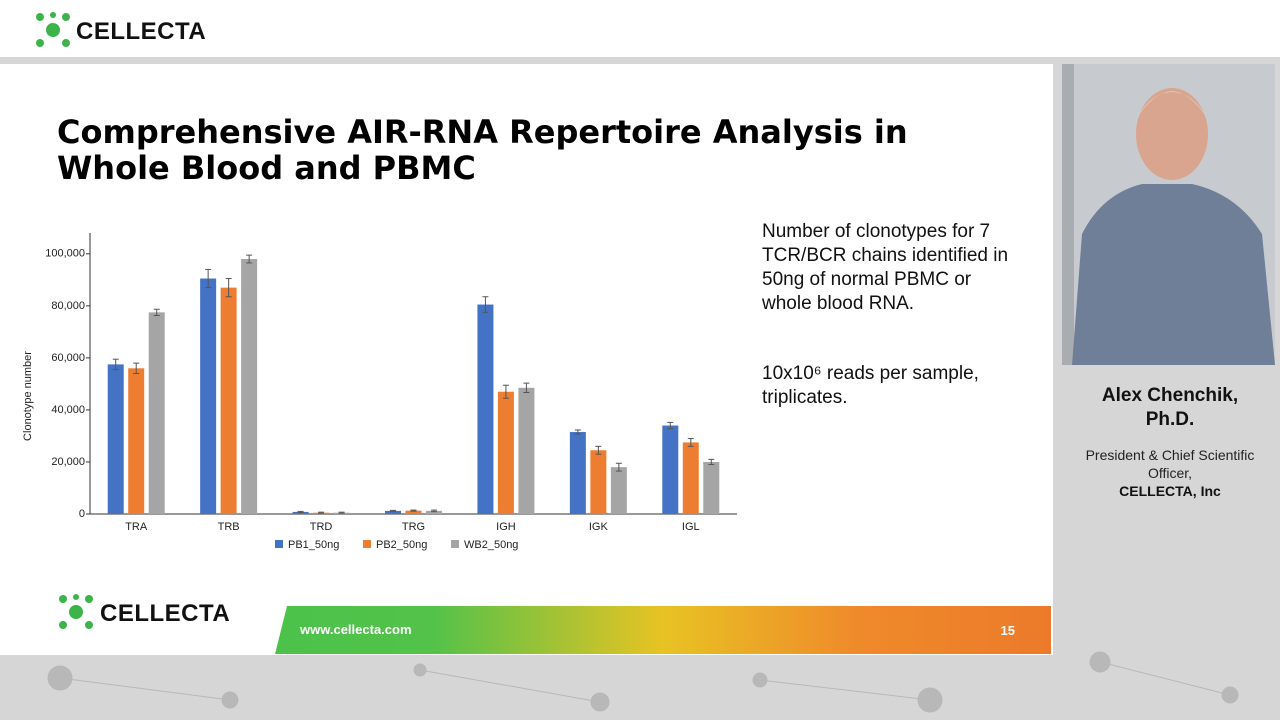  Describe the element at coordinates (1170, 464) in the screenshot. I see `role: President & Chief Scientific Officer,` at that location.